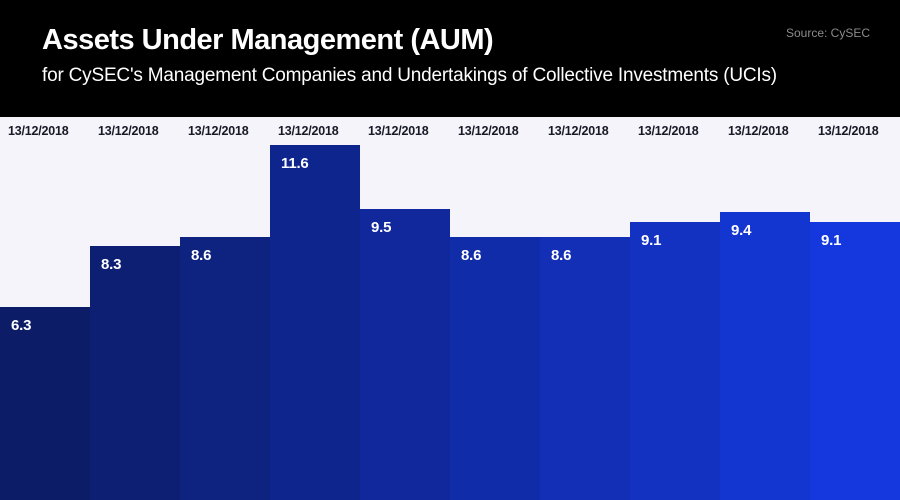 This screenshot has width=900, height=500. Describe the element at coordinates (268, 40) in the screenshot. I see `page-title: Assets Under Management (AUM)` at that location.